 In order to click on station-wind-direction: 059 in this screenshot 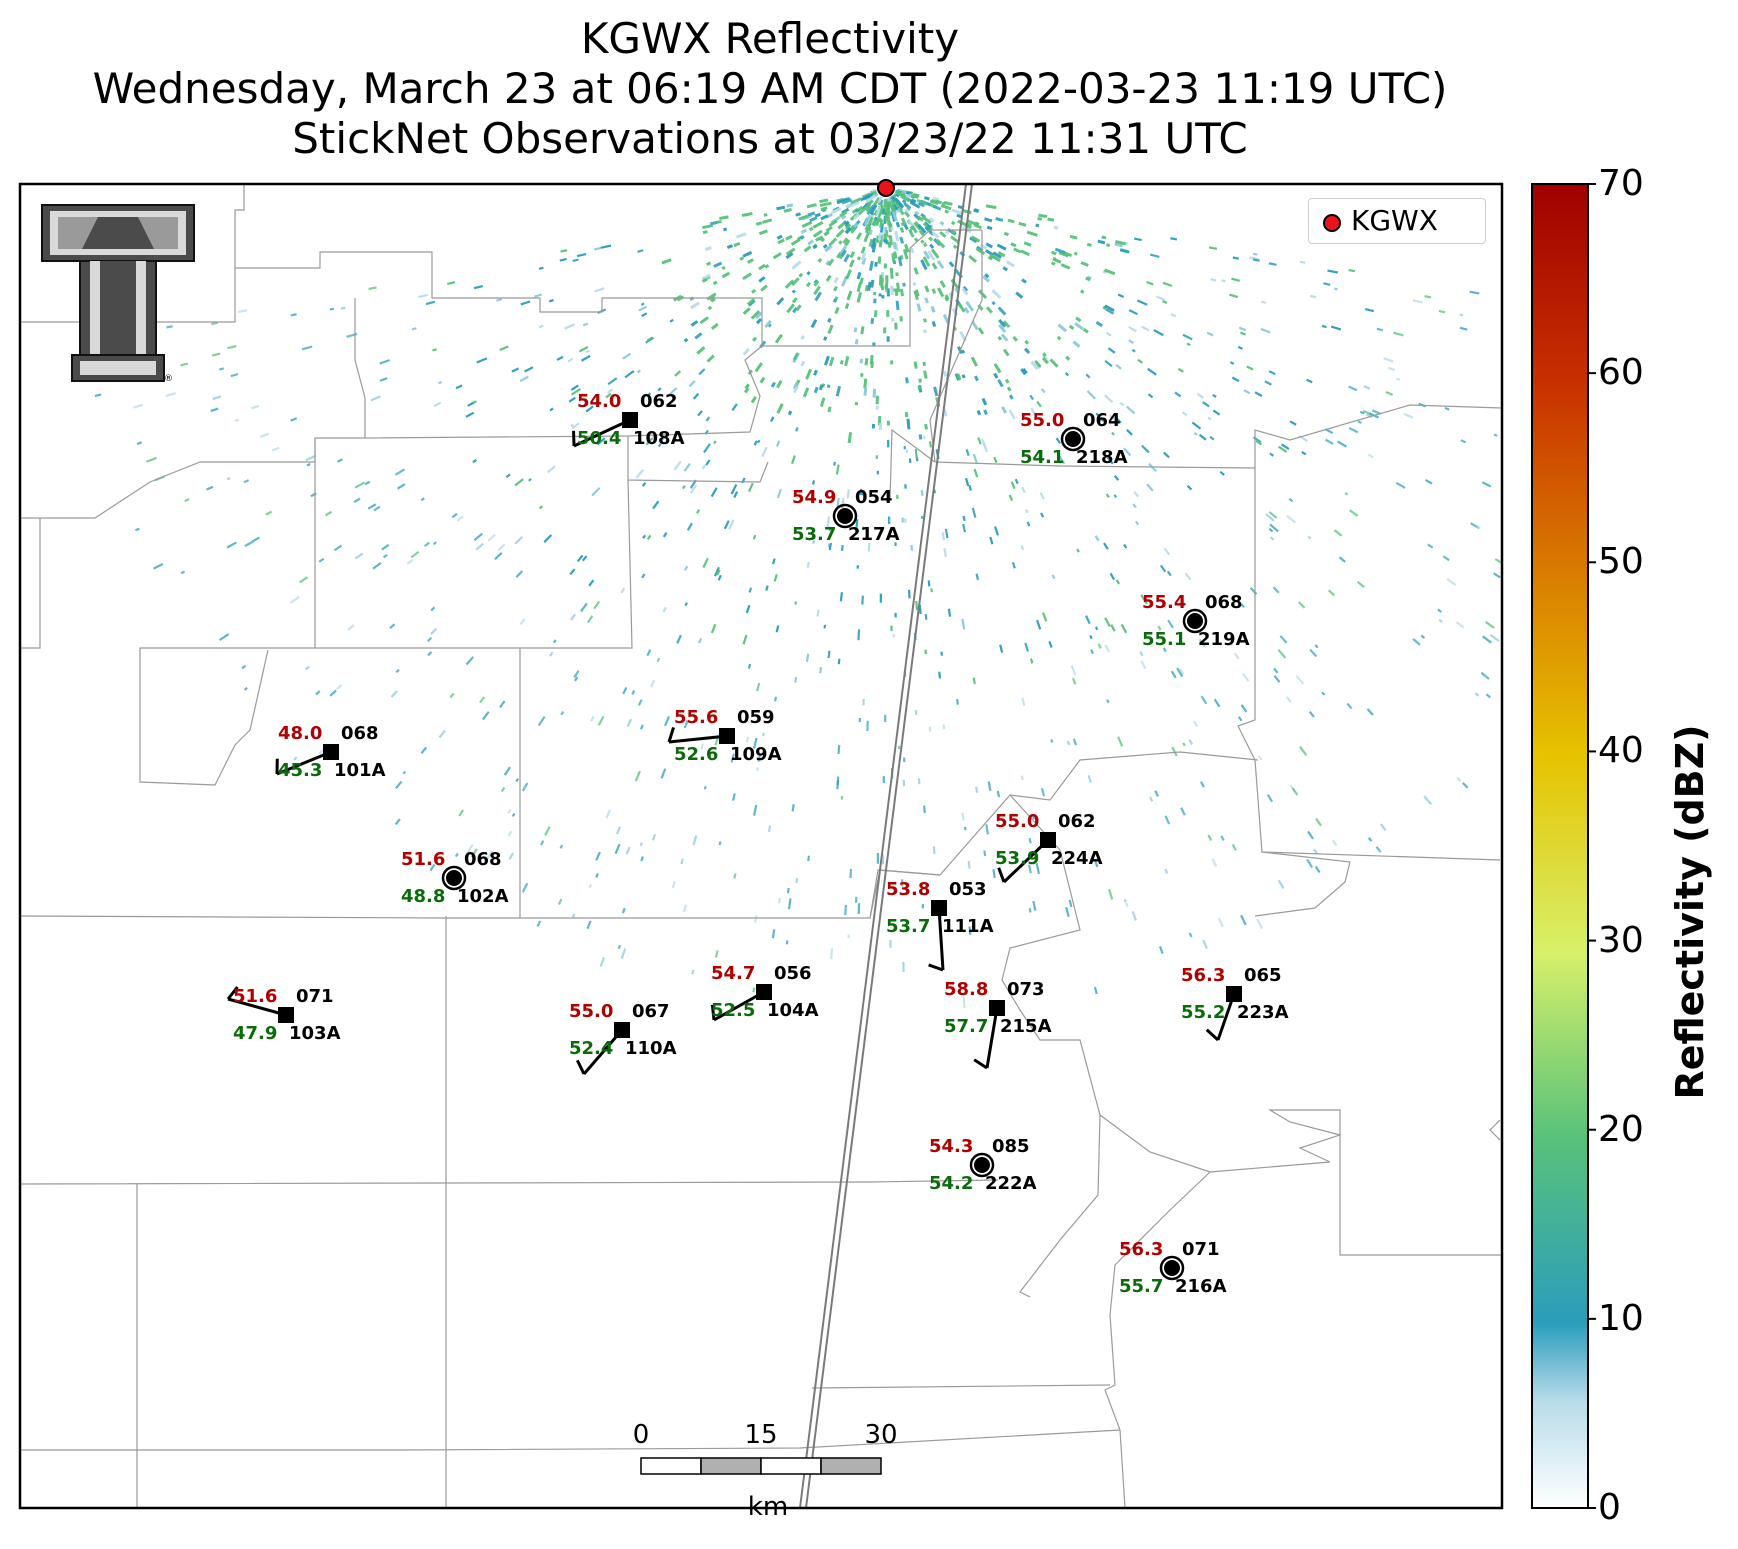, I will do `click(756, 717)`.